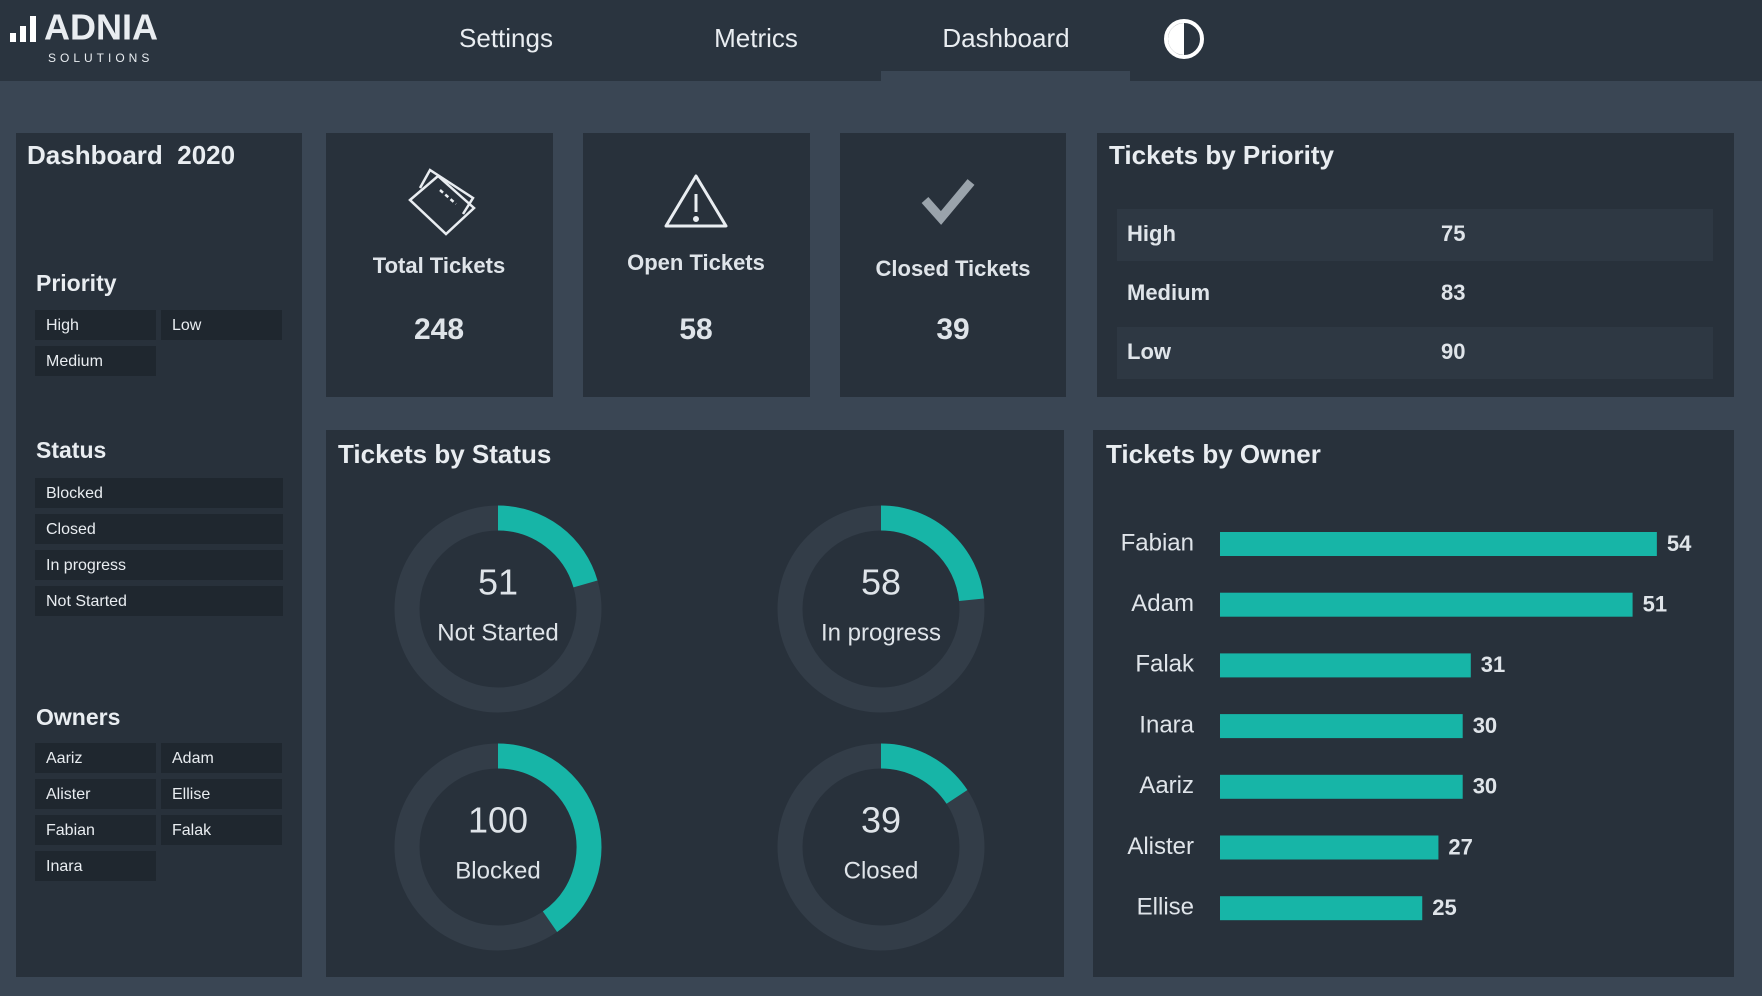  I want to click on filter-heading: Priority, so click(76, 283).